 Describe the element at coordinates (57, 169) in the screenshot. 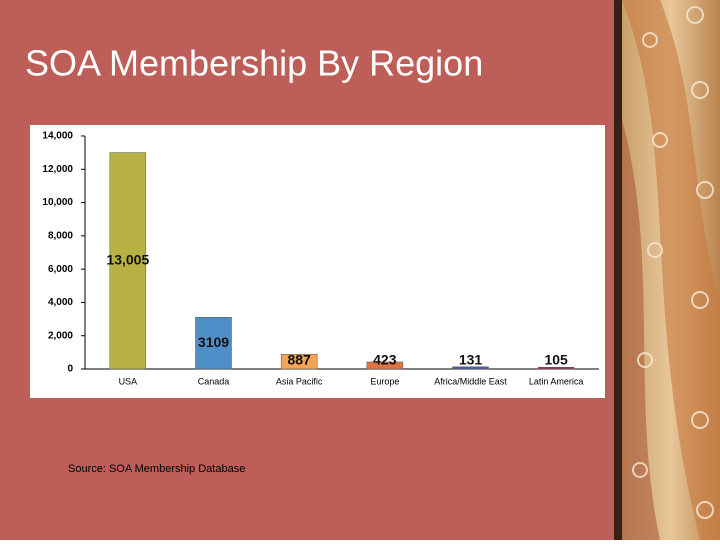

I see `y-tick-label: 12,000` at that location.